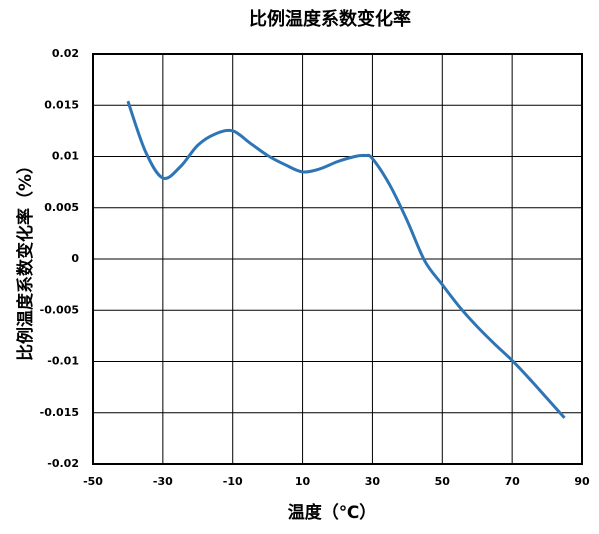  What do you see at coordinates (59, 412) in the screenshot?
I see `y-tick-label: -0.015` at bounding box center [59, 412].